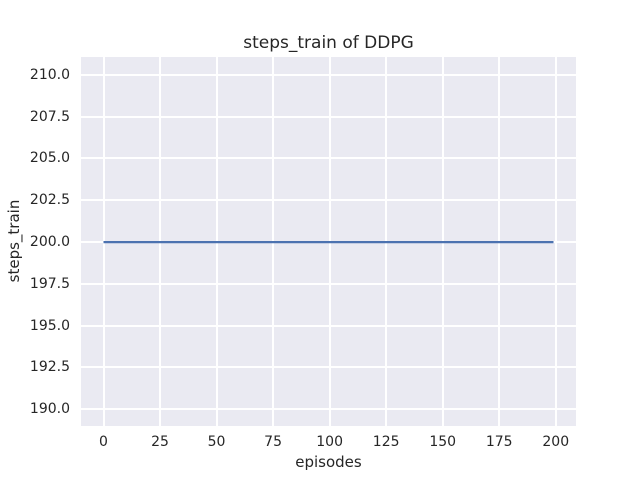  I want to click on y-tick-label: 207.5, so click(49, 116).